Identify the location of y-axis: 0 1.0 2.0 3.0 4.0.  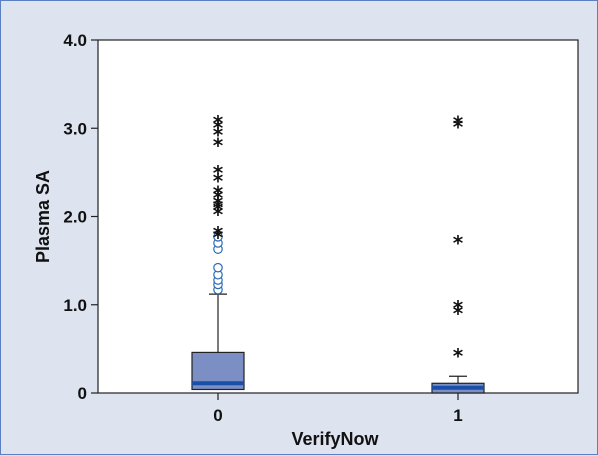
(80, 217).